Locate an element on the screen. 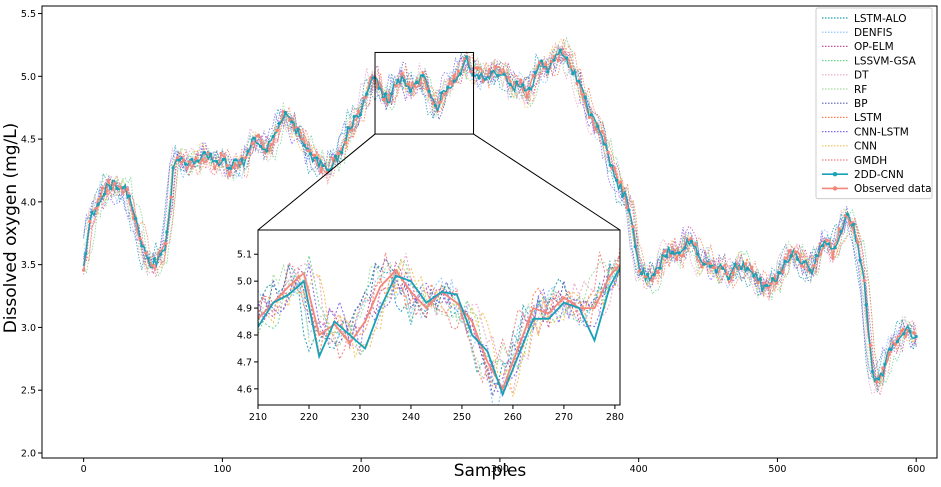 The width and height of the screenshot is (941, 487). legend-label-cnn: CNN is located at coordinates (865, 147).